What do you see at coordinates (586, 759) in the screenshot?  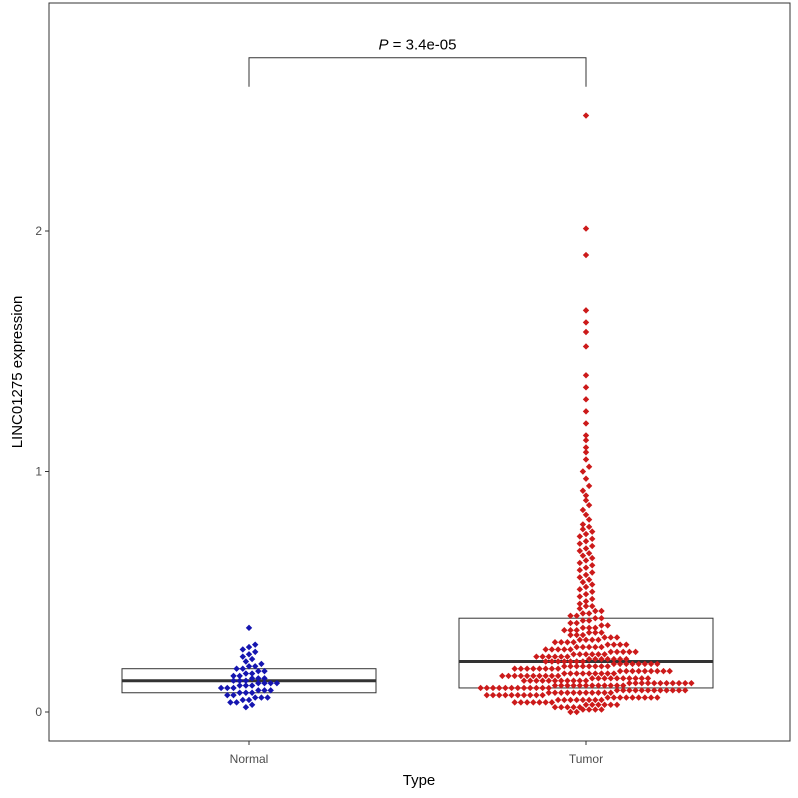 I see `x-tick-label-1: Tumor` at bounding box center [586, 759].